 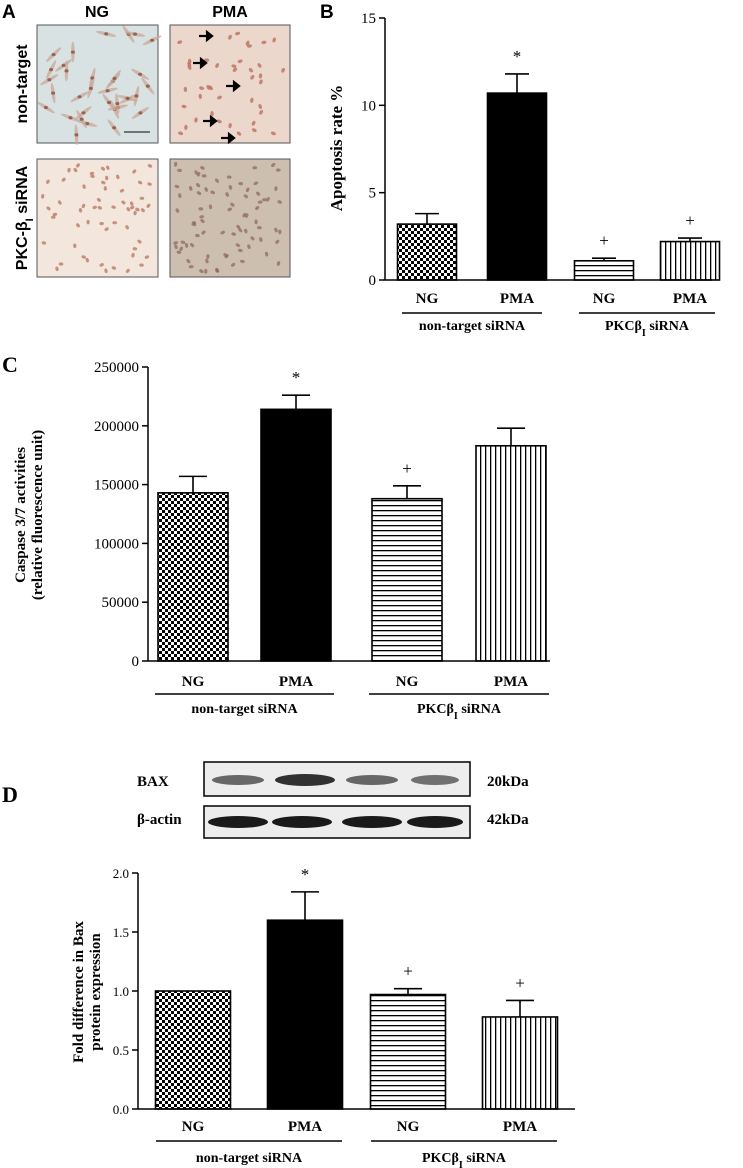 I want to click on x-tick-label: PMA, so click(x=517, y=299).